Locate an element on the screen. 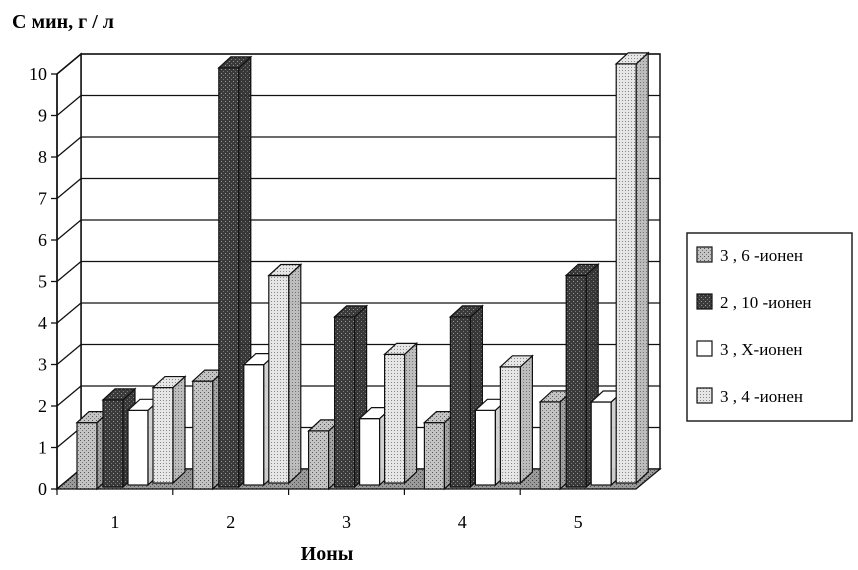 The image size is (858, 570). y-tick-label: 10 is located at coordinates (38, 74).